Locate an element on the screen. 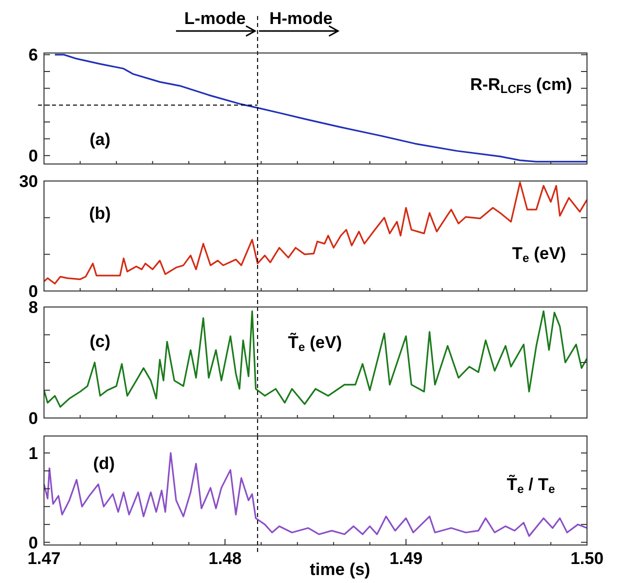 Image resolution: width=631 pixels, height=583 pixels. x-tick-label: 1.48 is located at coordinates (225, 558).